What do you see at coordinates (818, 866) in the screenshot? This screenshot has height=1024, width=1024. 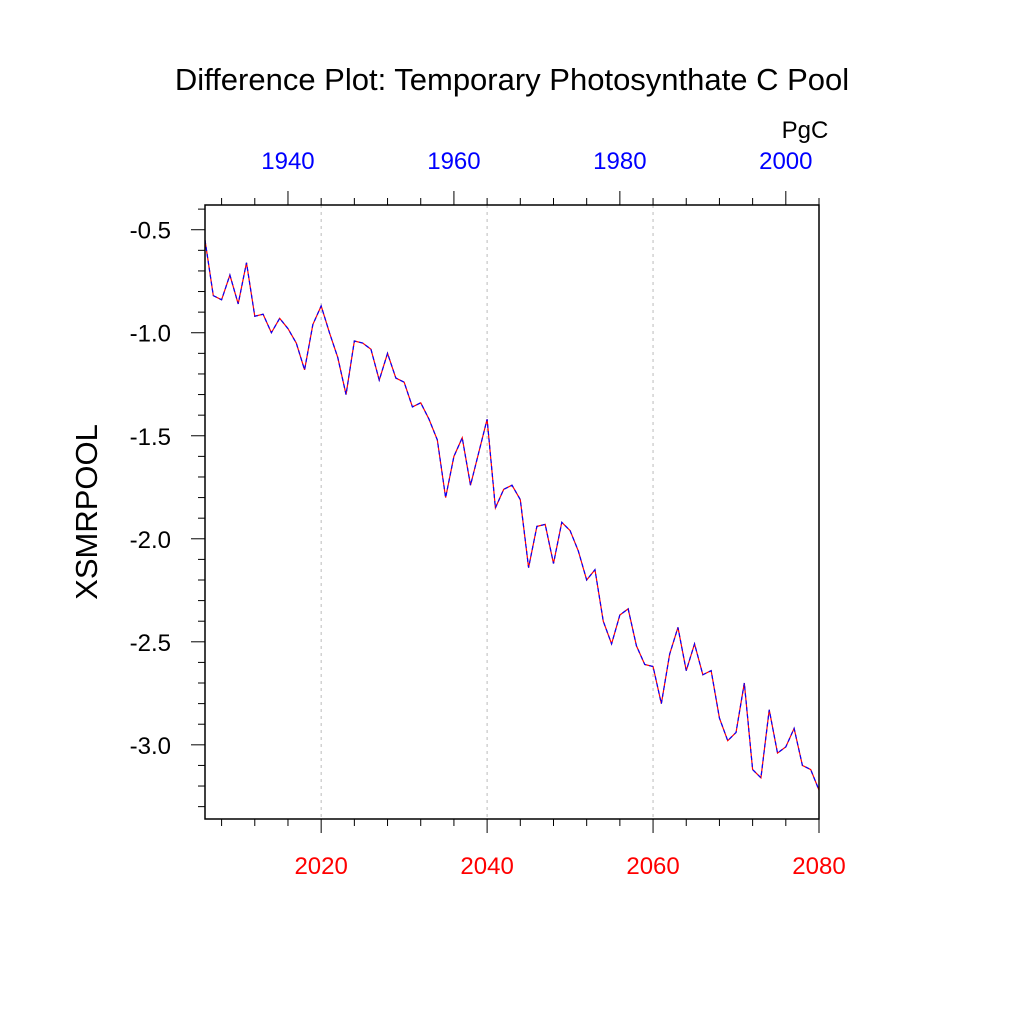 I see `bottom-tick-label-2080: 2080` at bounding box center [818, 866].